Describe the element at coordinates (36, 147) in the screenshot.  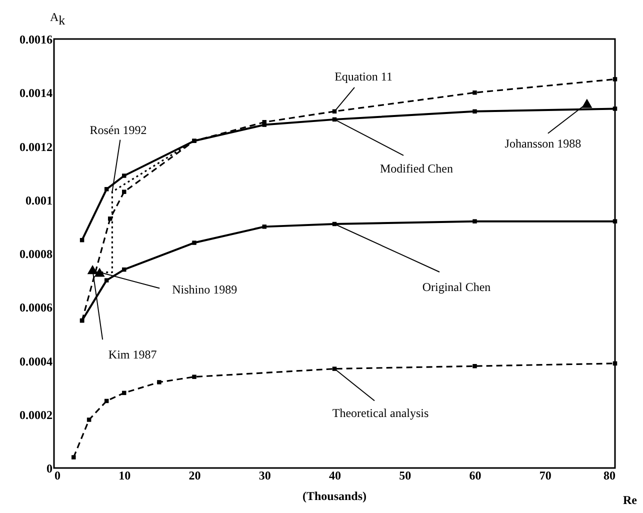
I see `y-tick-label: 0.0012` at that location.